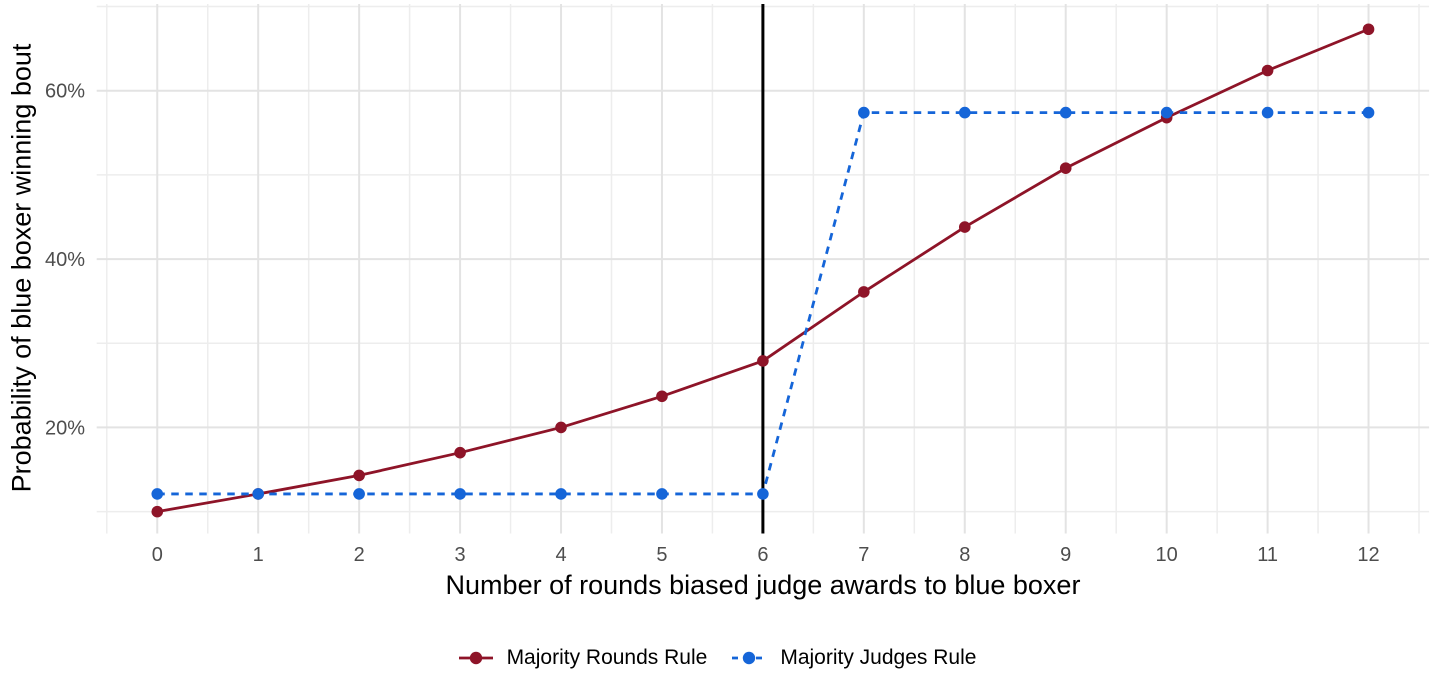 Image resolution: width=1434 pixels, height=681 pixels. I want to click on x-tick-label: 8, so click(964, 555).